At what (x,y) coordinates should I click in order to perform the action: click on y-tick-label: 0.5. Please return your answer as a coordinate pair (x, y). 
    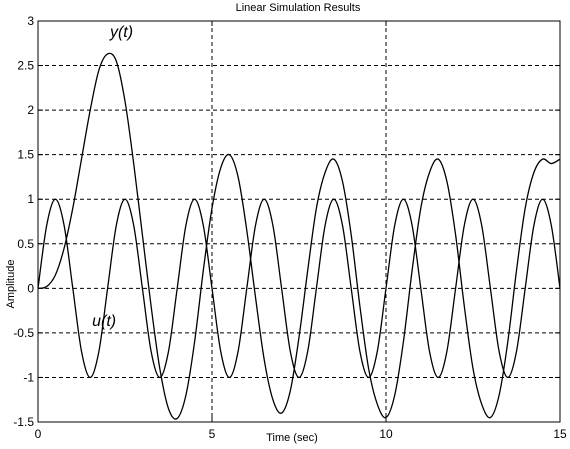
    Looking at the image, I should click on (25, 244).